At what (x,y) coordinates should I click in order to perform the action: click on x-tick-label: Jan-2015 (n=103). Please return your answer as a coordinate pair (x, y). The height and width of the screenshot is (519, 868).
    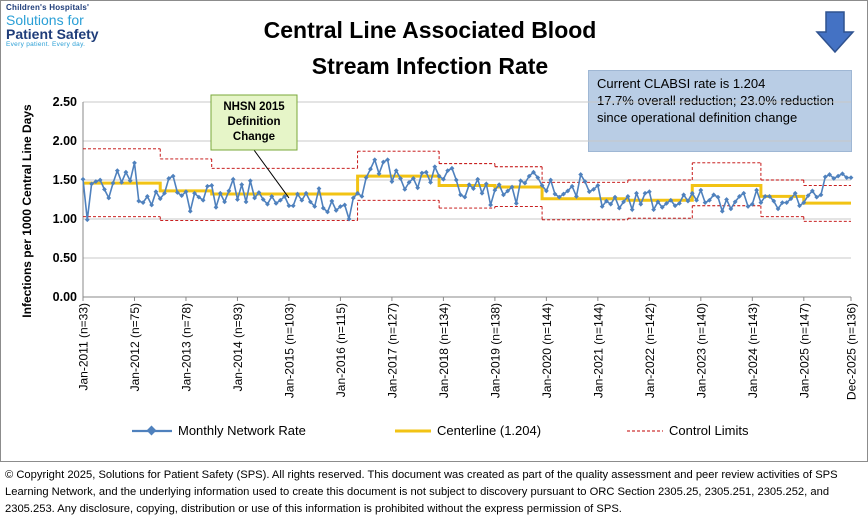
    Looking at the image, I should click on (289, 350).